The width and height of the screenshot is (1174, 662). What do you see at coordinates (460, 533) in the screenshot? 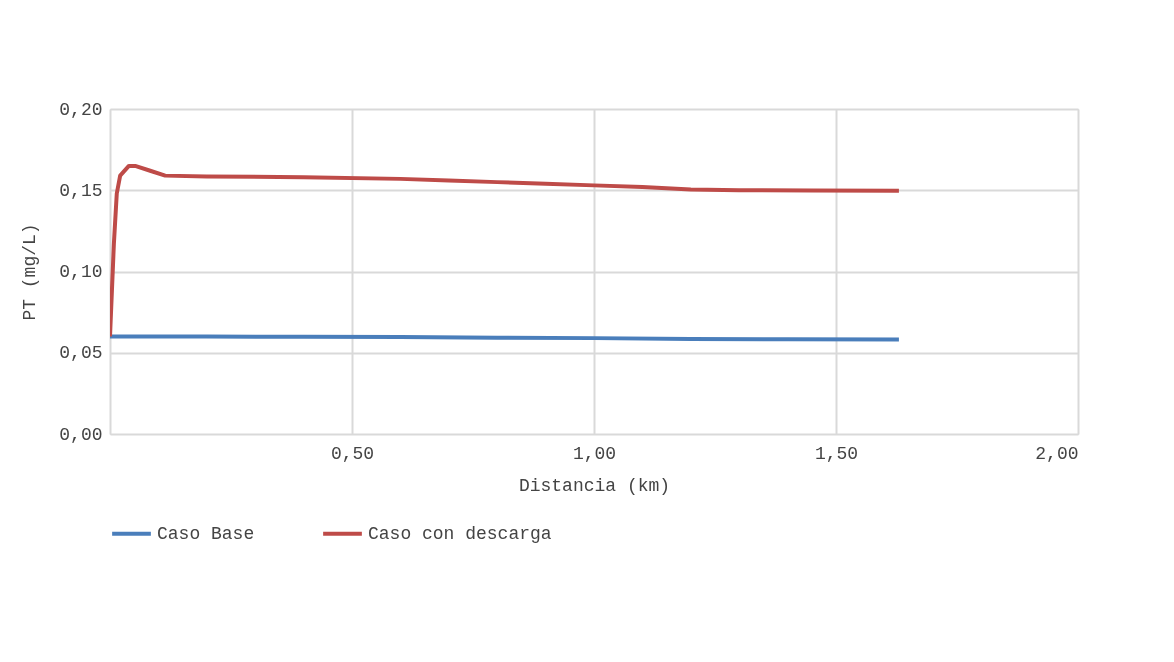
I see `legend-label: Caso con descarga` at bounding box center [460, 533].